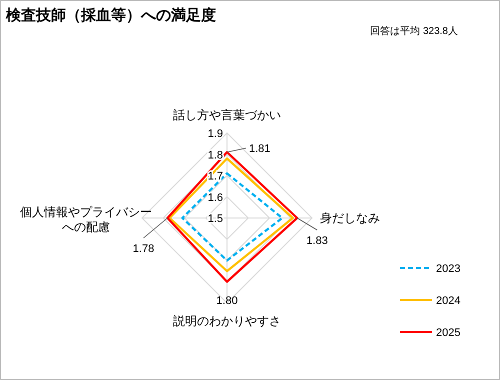 The image size is (500, 380). Describe the element at coordinates (227, 300) in the screenshot. I see `data-label: 1.80` at that location.